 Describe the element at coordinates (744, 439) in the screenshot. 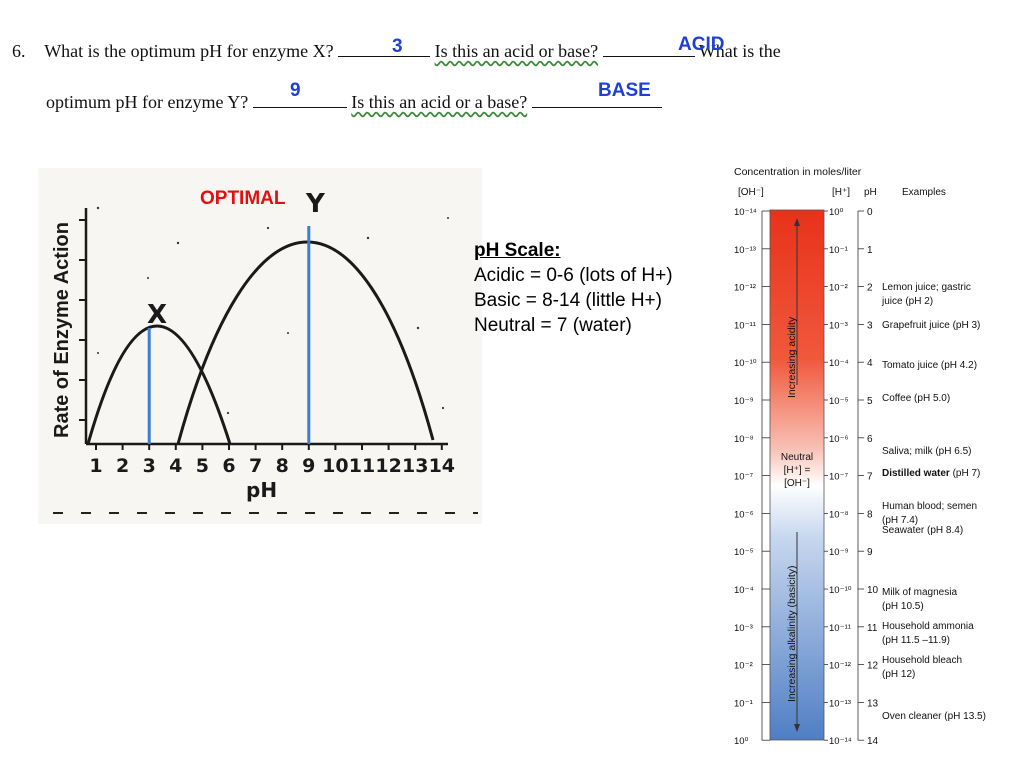

I see `oh-concentration-label: 10⁻⁸` at that location.